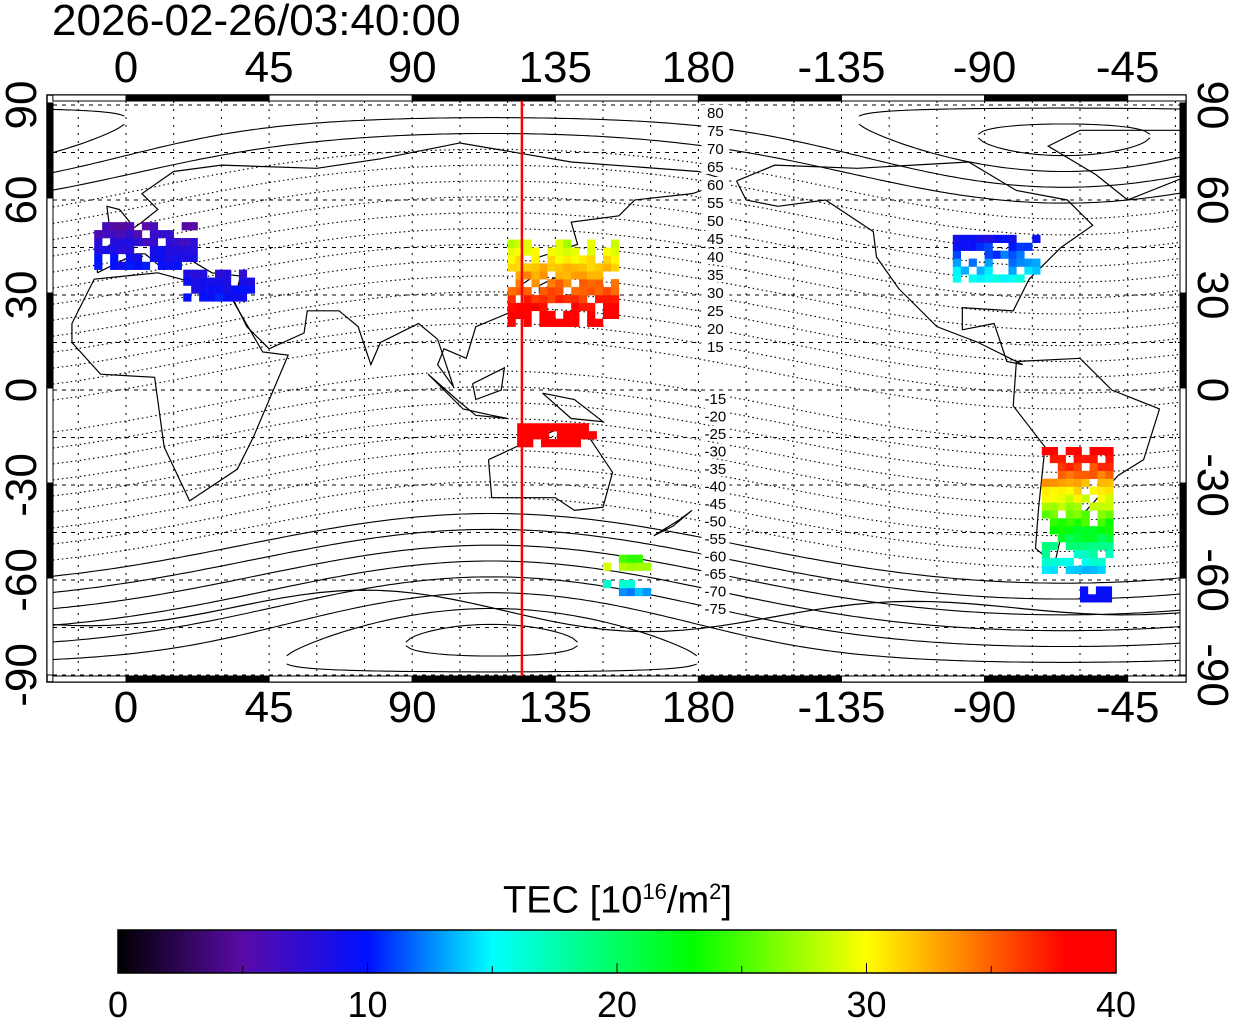  I want to click on mag-lat-label: 40, so click(715, 257).